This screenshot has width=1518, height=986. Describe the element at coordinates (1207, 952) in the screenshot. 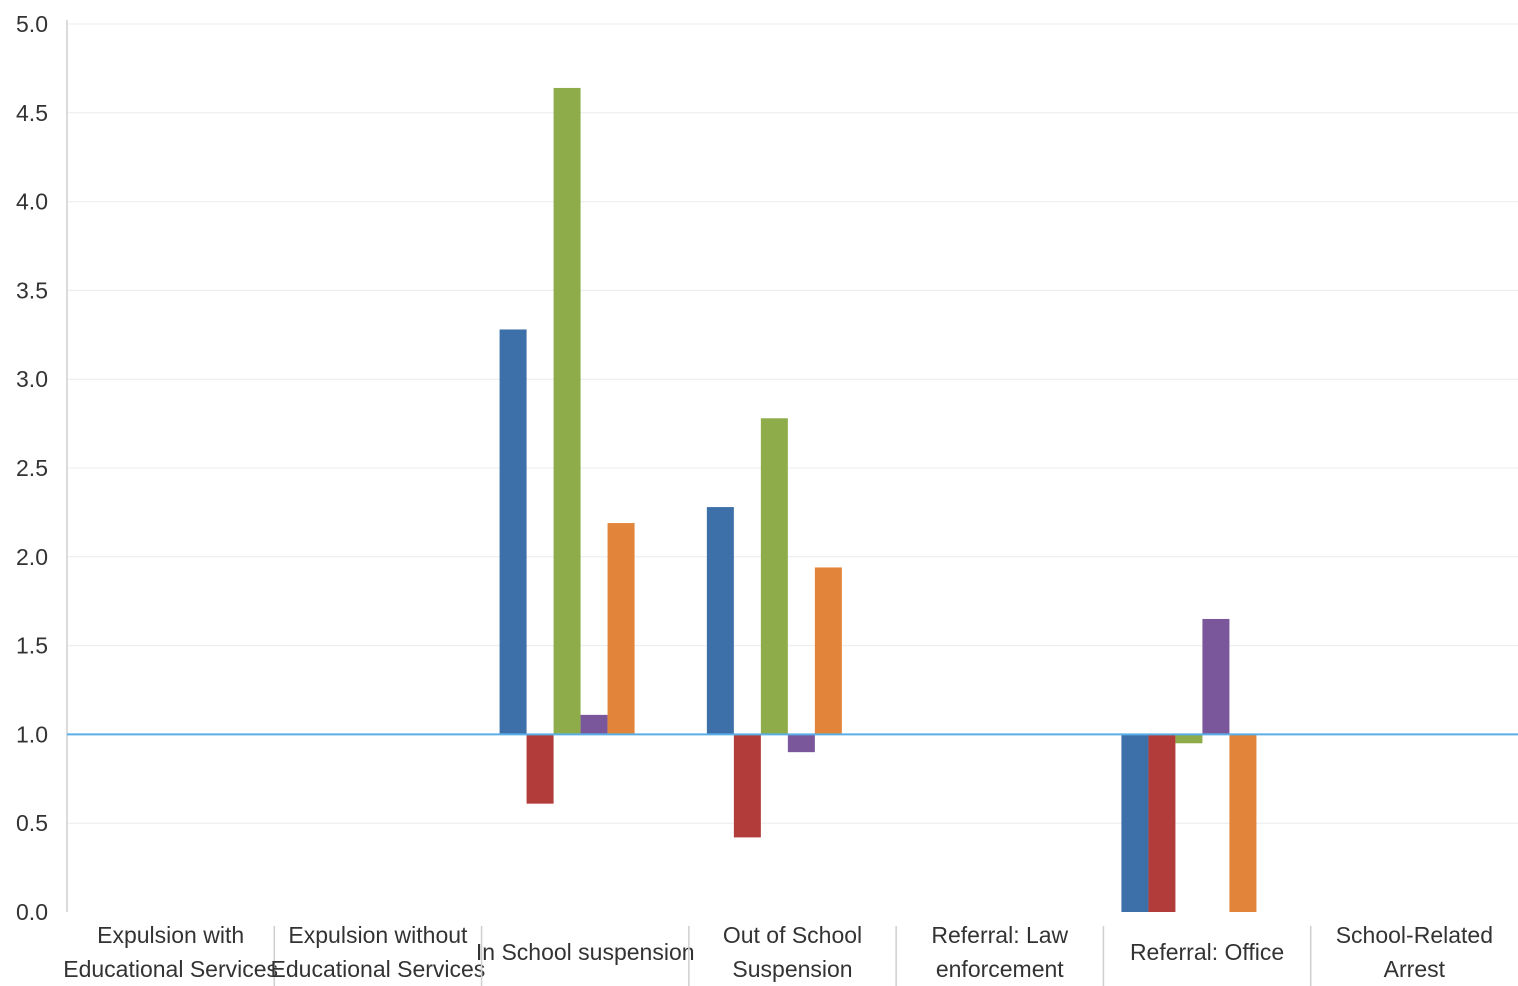

I see `x-category-label: Referral: Office` at that location.